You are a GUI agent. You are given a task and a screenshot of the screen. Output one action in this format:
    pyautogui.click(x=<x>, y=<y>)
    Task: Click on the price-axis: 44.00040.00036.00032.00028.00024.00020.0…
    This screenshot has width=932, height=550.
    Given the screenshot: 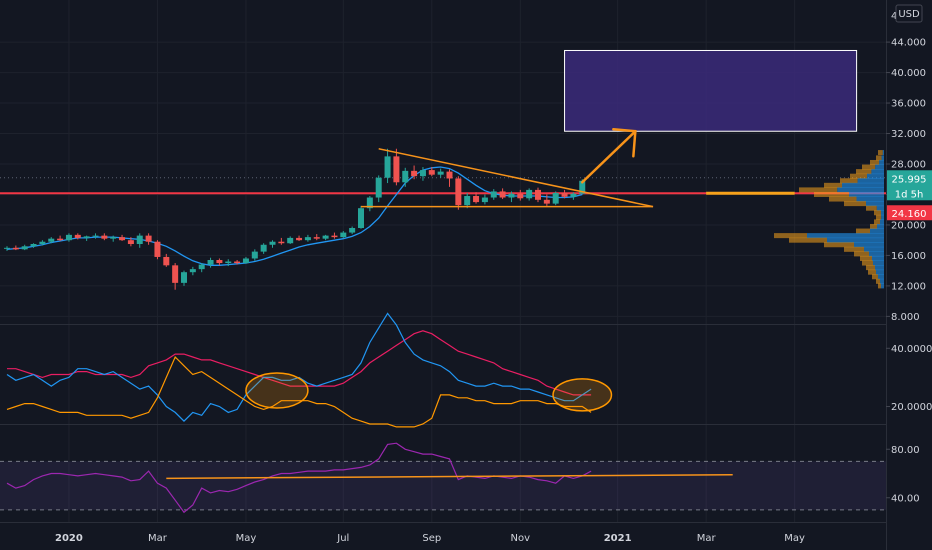 What is the action you would take?
    pyautogui.click(x=909, y=254)
    